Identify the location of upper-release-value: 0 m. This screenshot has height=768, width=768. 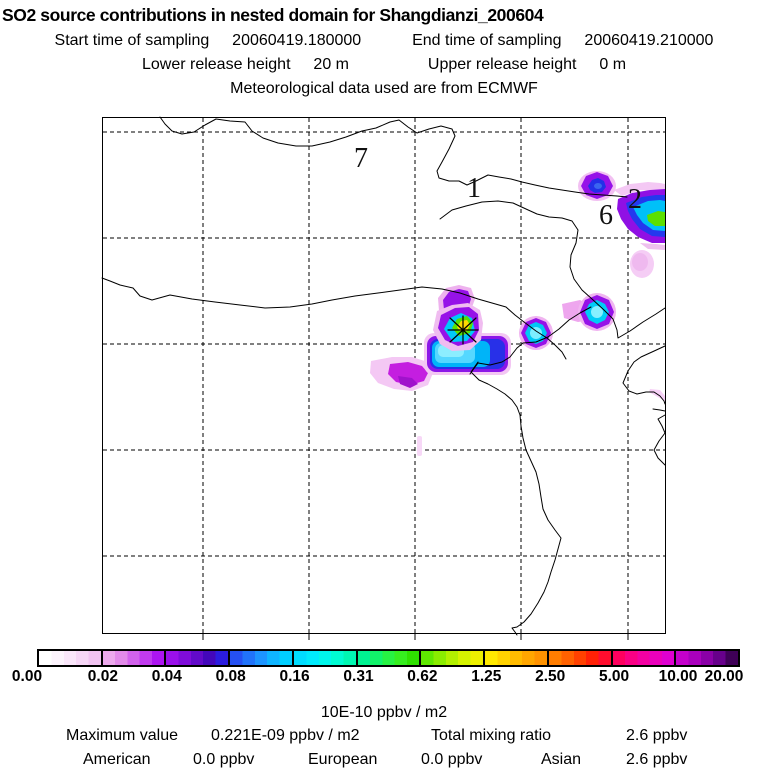
(613, 64).